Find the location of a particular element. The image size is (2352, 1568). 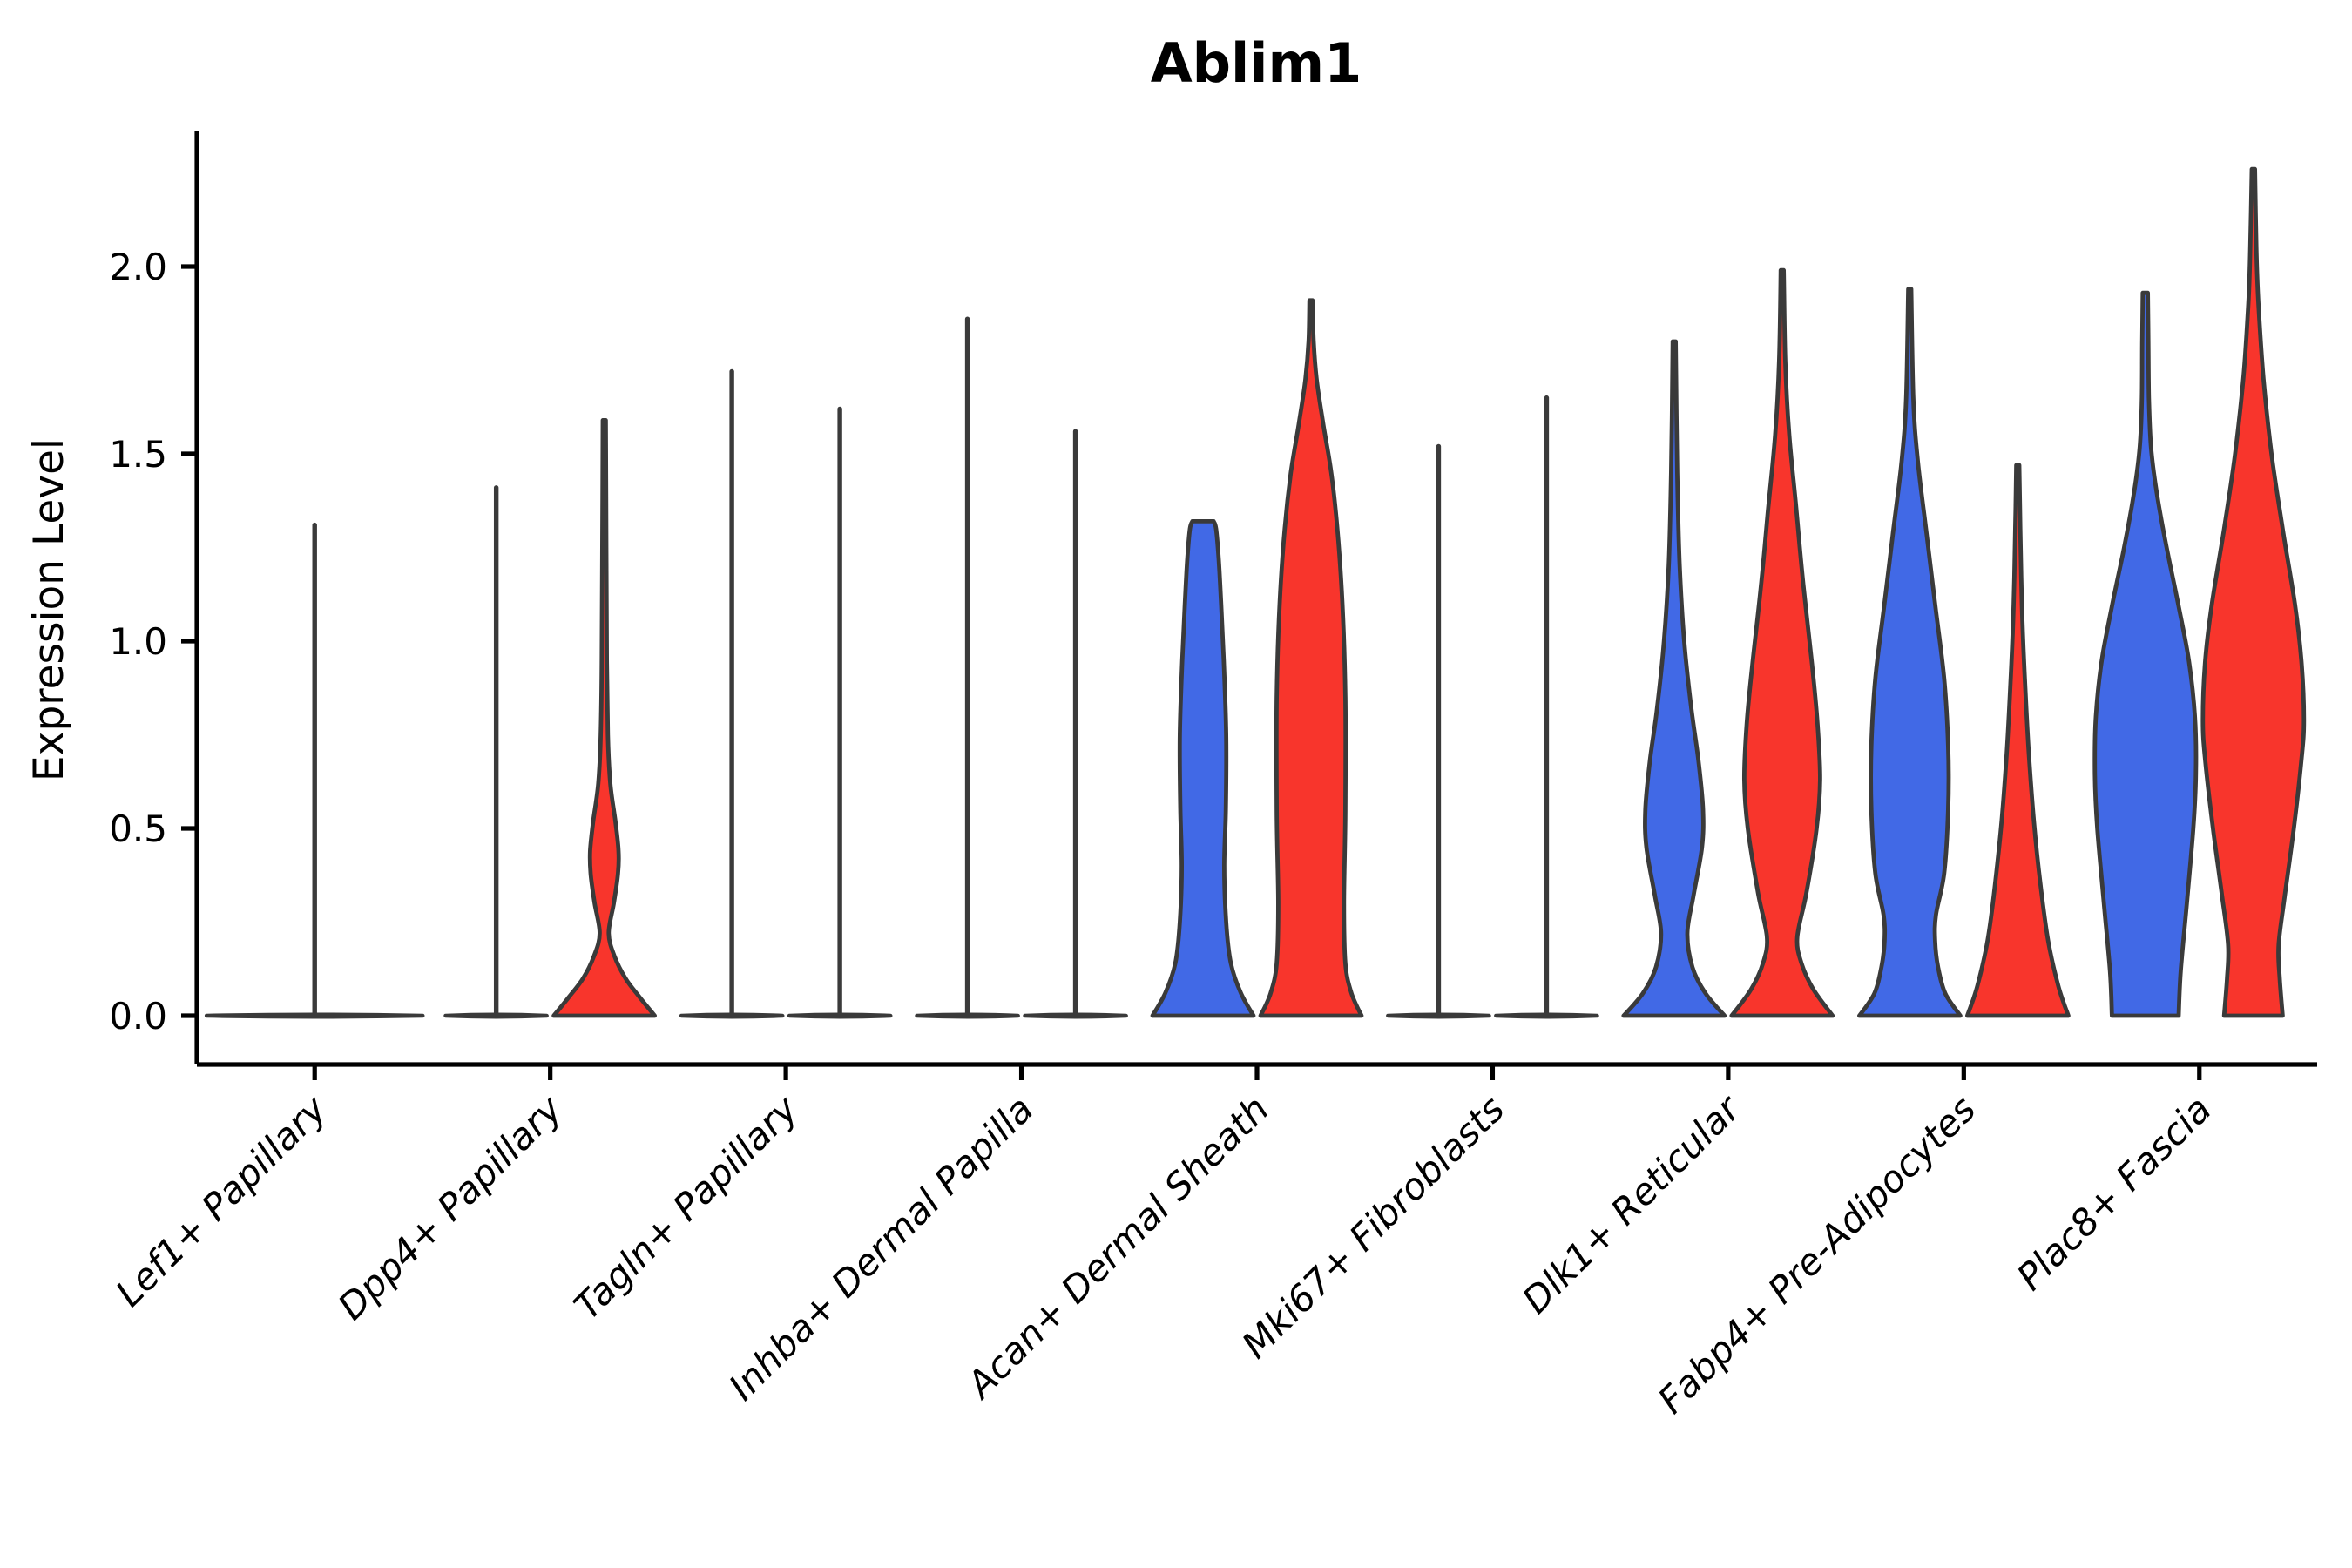

chart-title: Ablim1 is located at coordinates (1256, 63).